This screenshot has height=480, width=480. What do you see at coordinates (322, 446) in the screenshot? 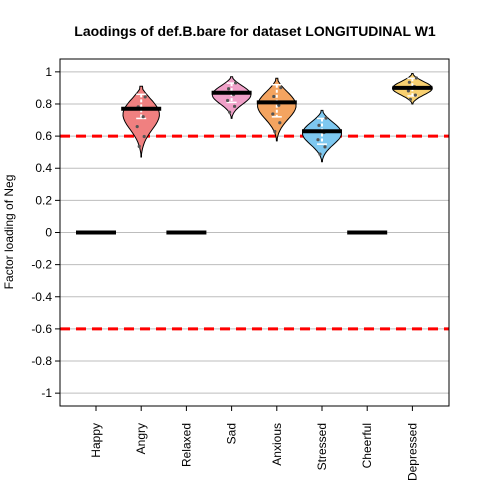
I see `x-tick-label: Stressed` at bounding box center [322, 446].